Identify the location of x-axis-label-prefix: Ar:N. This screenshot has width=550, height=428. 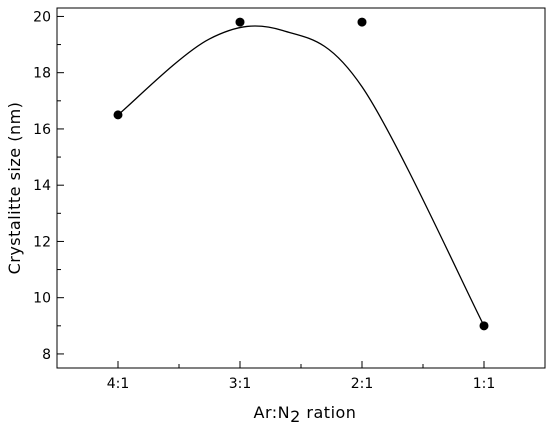
(272, 412).